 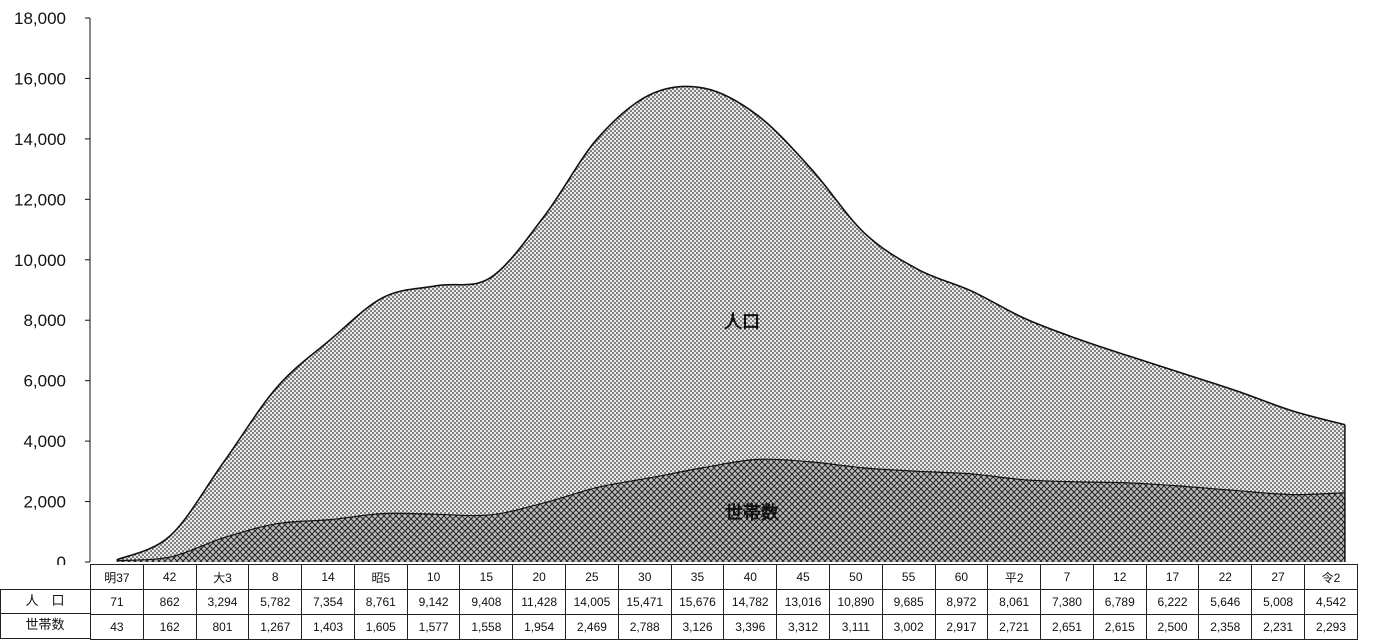 What do you see at coordinates (328, 577) in the screenshot?
I see `category-label: 14` at bounding box center [328, 577].